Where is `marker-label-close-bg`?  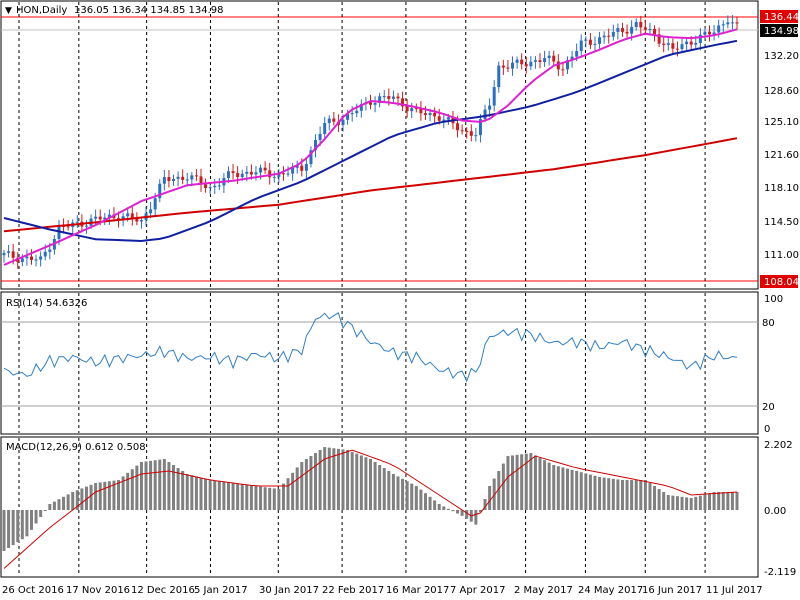 marker-label-close-bg is located at coordinates (779, 30).